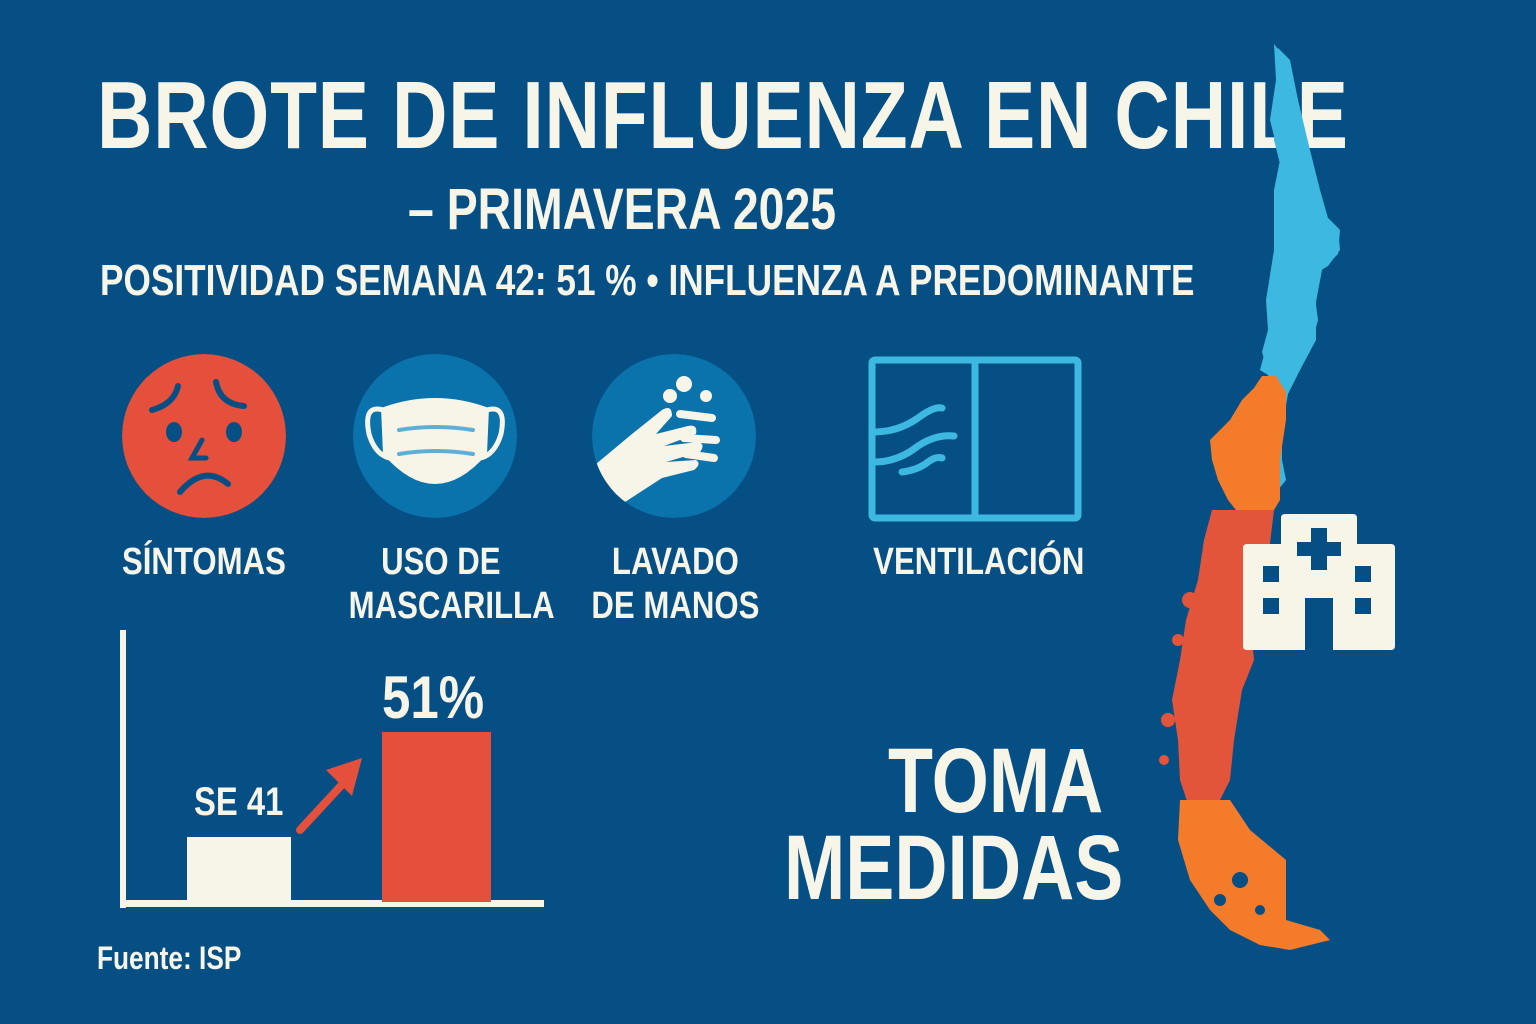 Image resolution: width=1536 pixels, height=1024 pixels. Describe the element at coordinates (123, 769) in the screenshot. I see `y-axis` at that location.